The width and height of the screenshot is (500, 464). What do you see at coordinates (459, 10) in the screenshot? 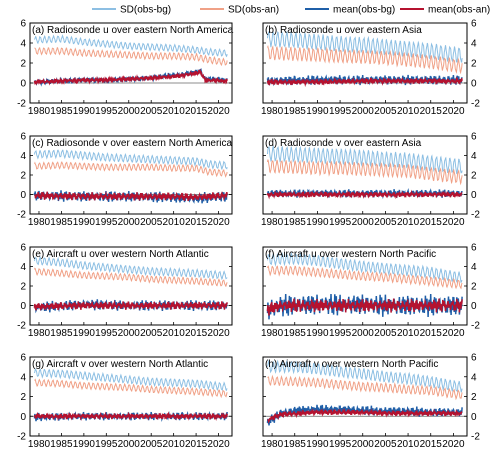
I see `legend-label: mean(obs-an)` at bounding box center [459, 10].